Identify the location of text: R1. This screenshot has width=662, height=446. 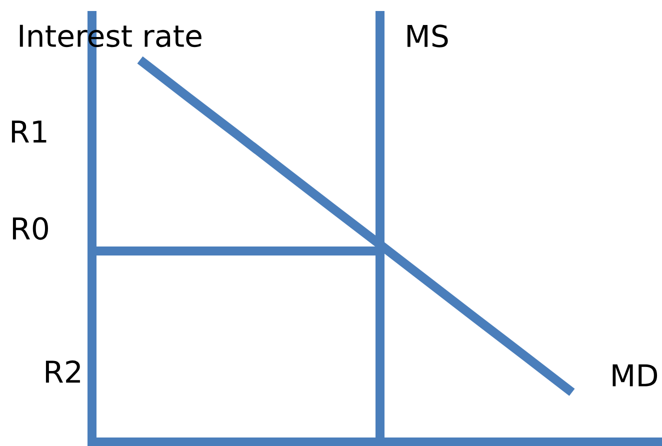
(29, 131).